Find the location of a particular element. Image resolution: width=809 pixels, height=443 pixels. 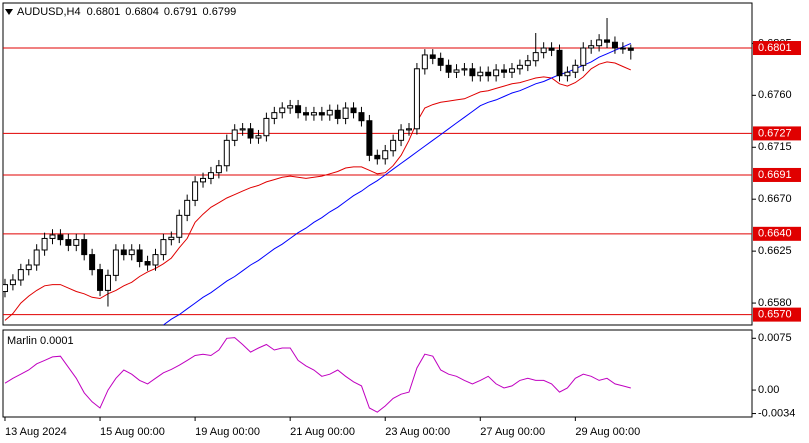

y-tick-label: 0.6625 is located at coordinates (775, 251).